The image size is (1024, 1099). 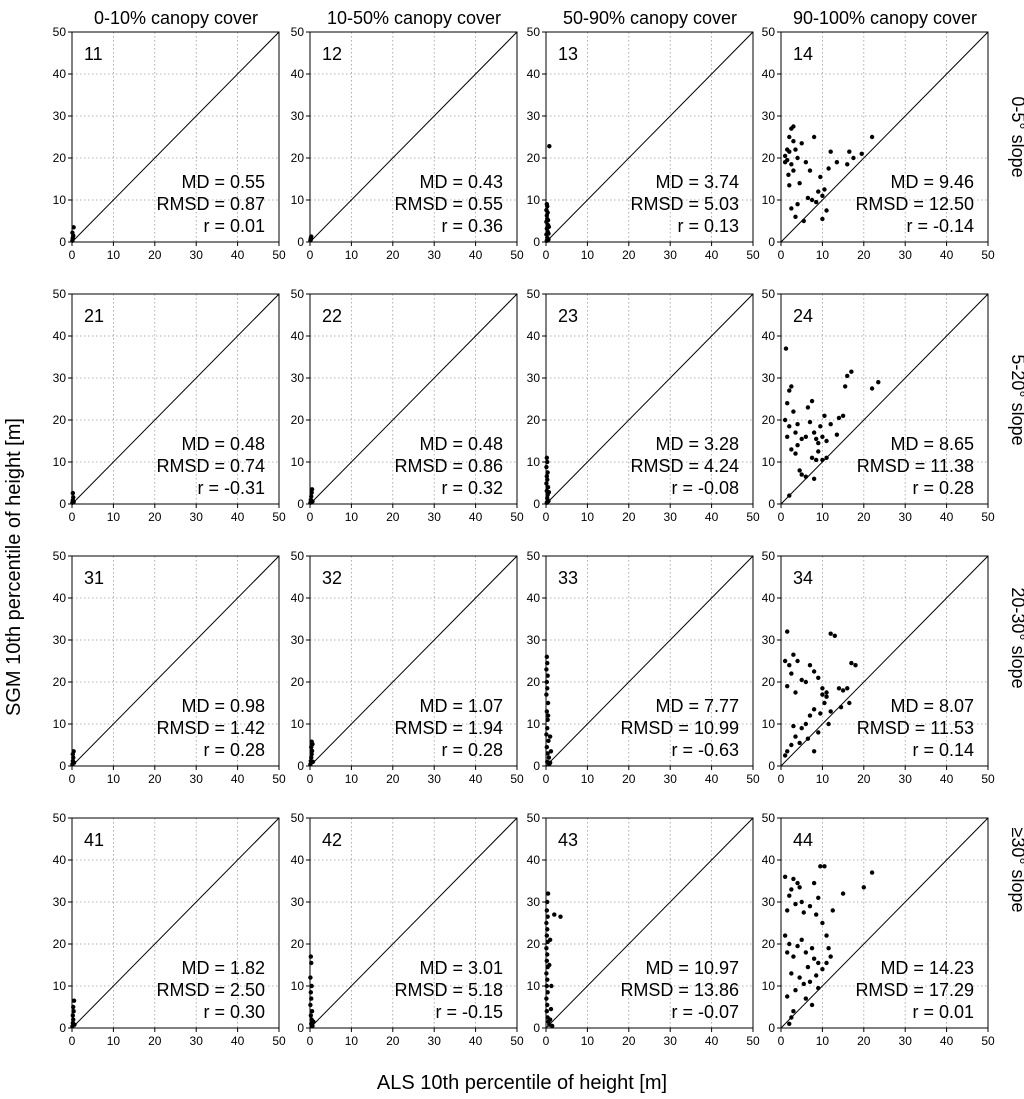 I want to click on panel-label: 11, so click(x=93, y=54).